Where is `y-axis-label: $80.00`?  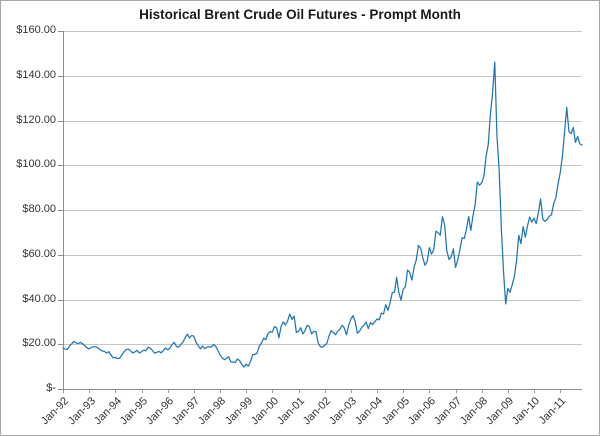 y-axis-label: $80.00 is located at coordinates (39, 209).